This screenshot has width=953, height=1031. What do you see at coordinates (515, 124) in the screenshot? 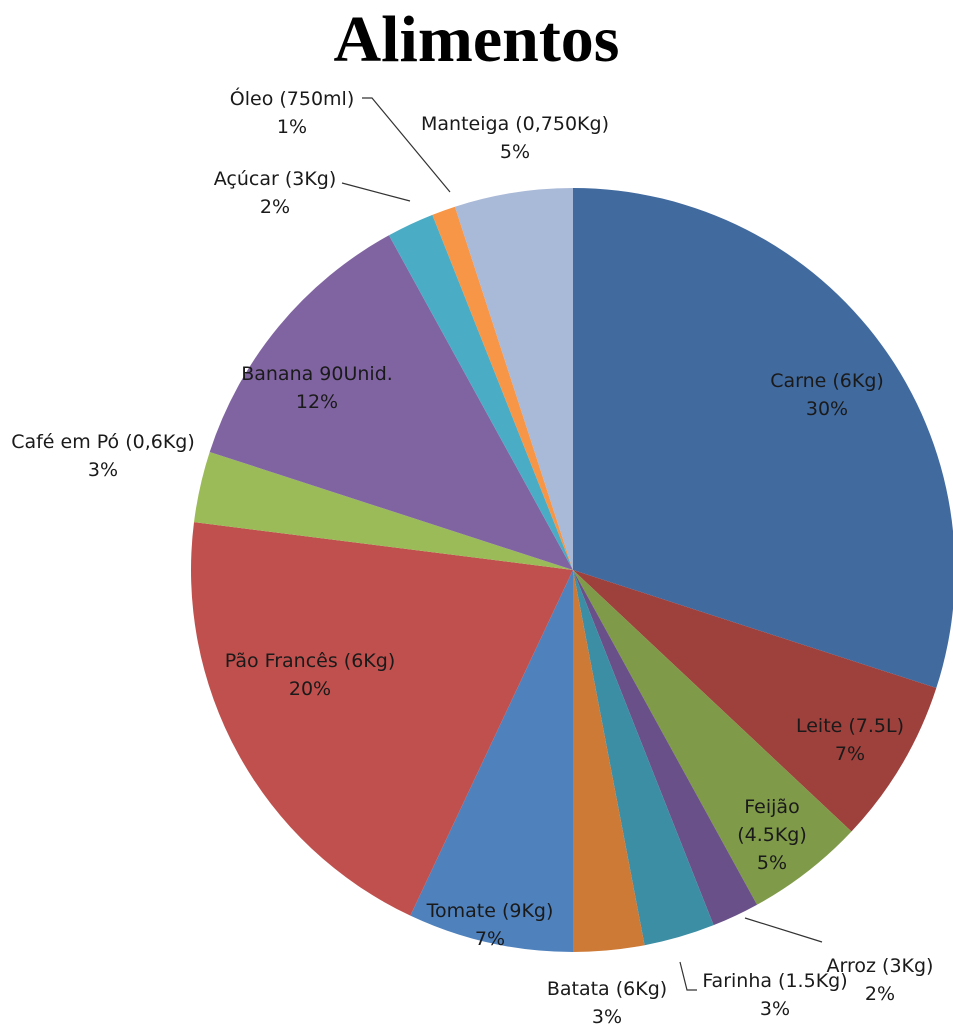
I see `category-label: Manteiga (0,750Kg)` at bounding box center [515, 124].